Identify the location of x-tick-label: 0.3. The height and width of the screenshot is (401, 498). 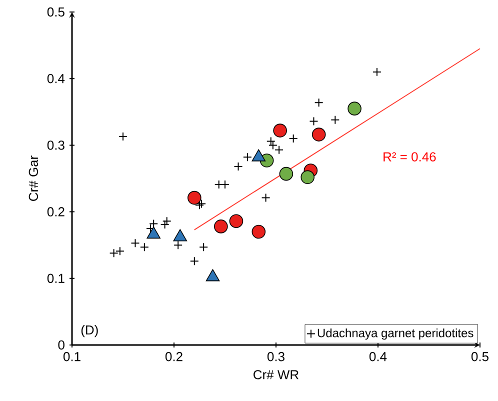
(275, 357).